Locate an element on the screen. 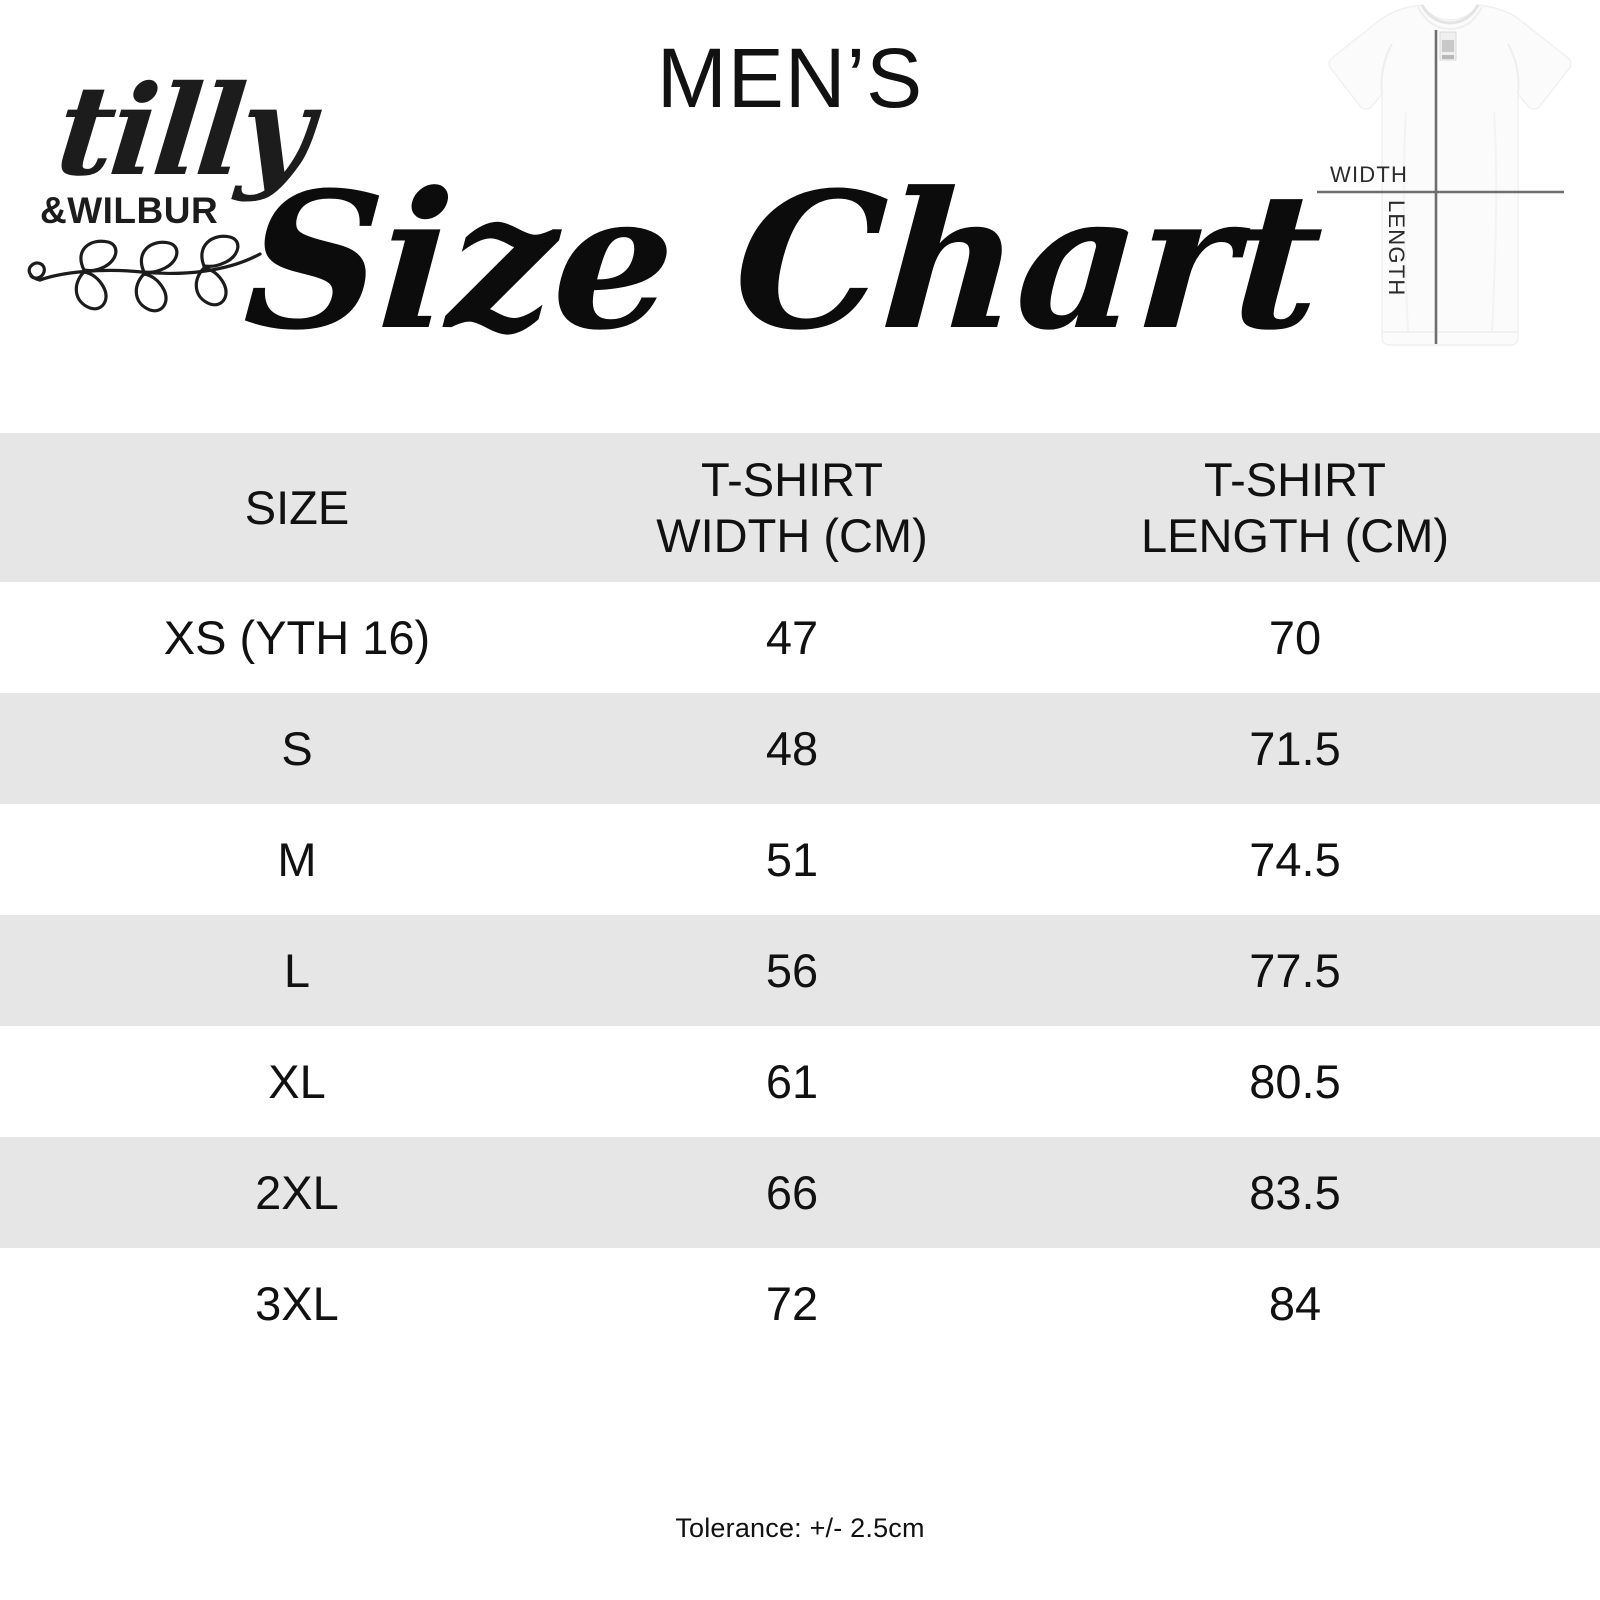 This screenshot has height=1600, width=1600. cell-width: 48 is located at coordinates (792, 748).